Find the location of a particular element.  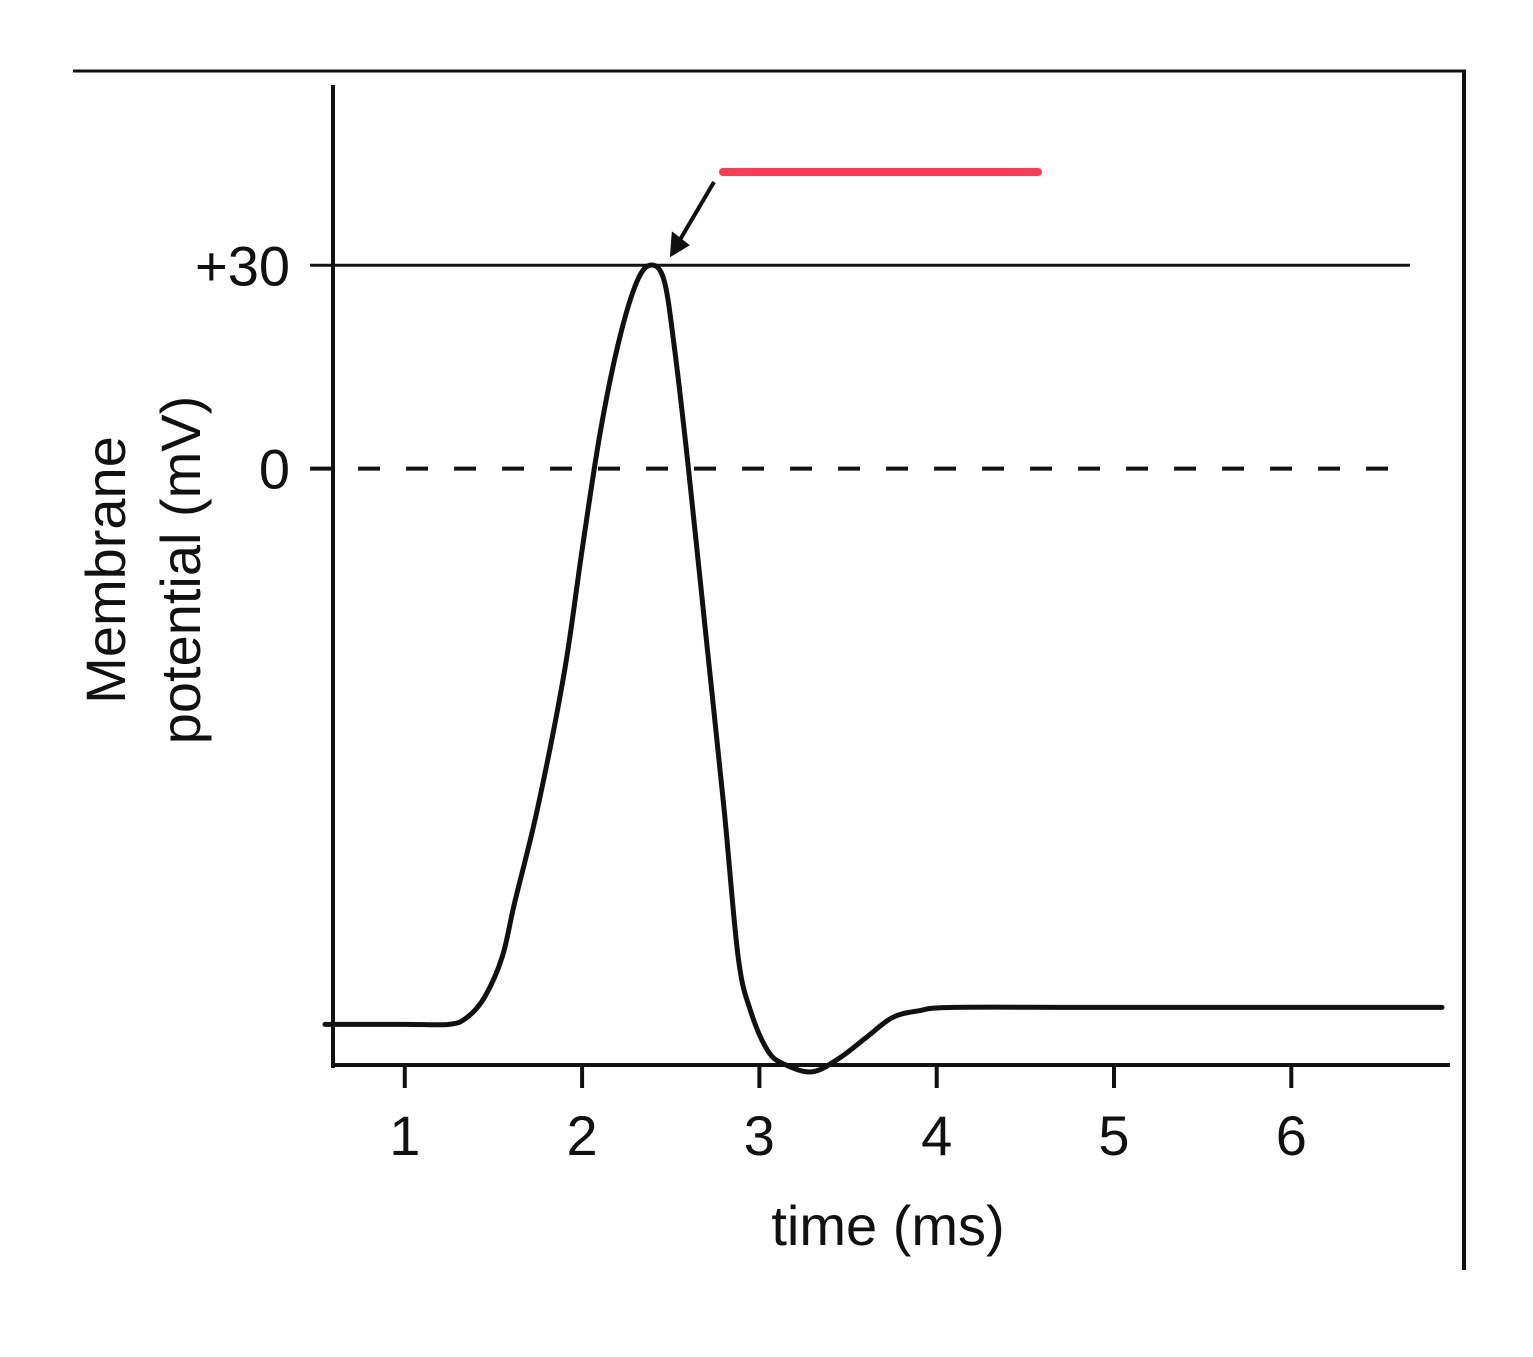

y-axis-title-line1: Membrane is located at coordinates (105, 570).